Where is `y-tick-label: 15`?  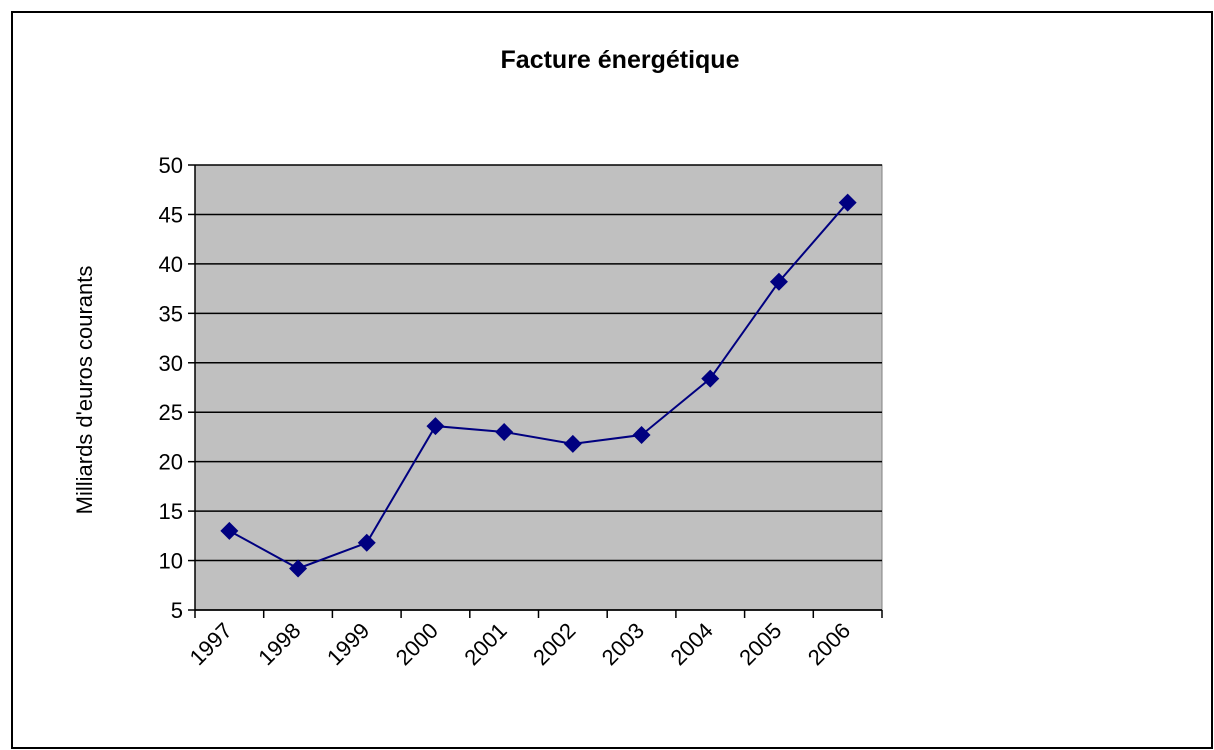
y-tick-label: 15 is located at coordinates (171, 511).